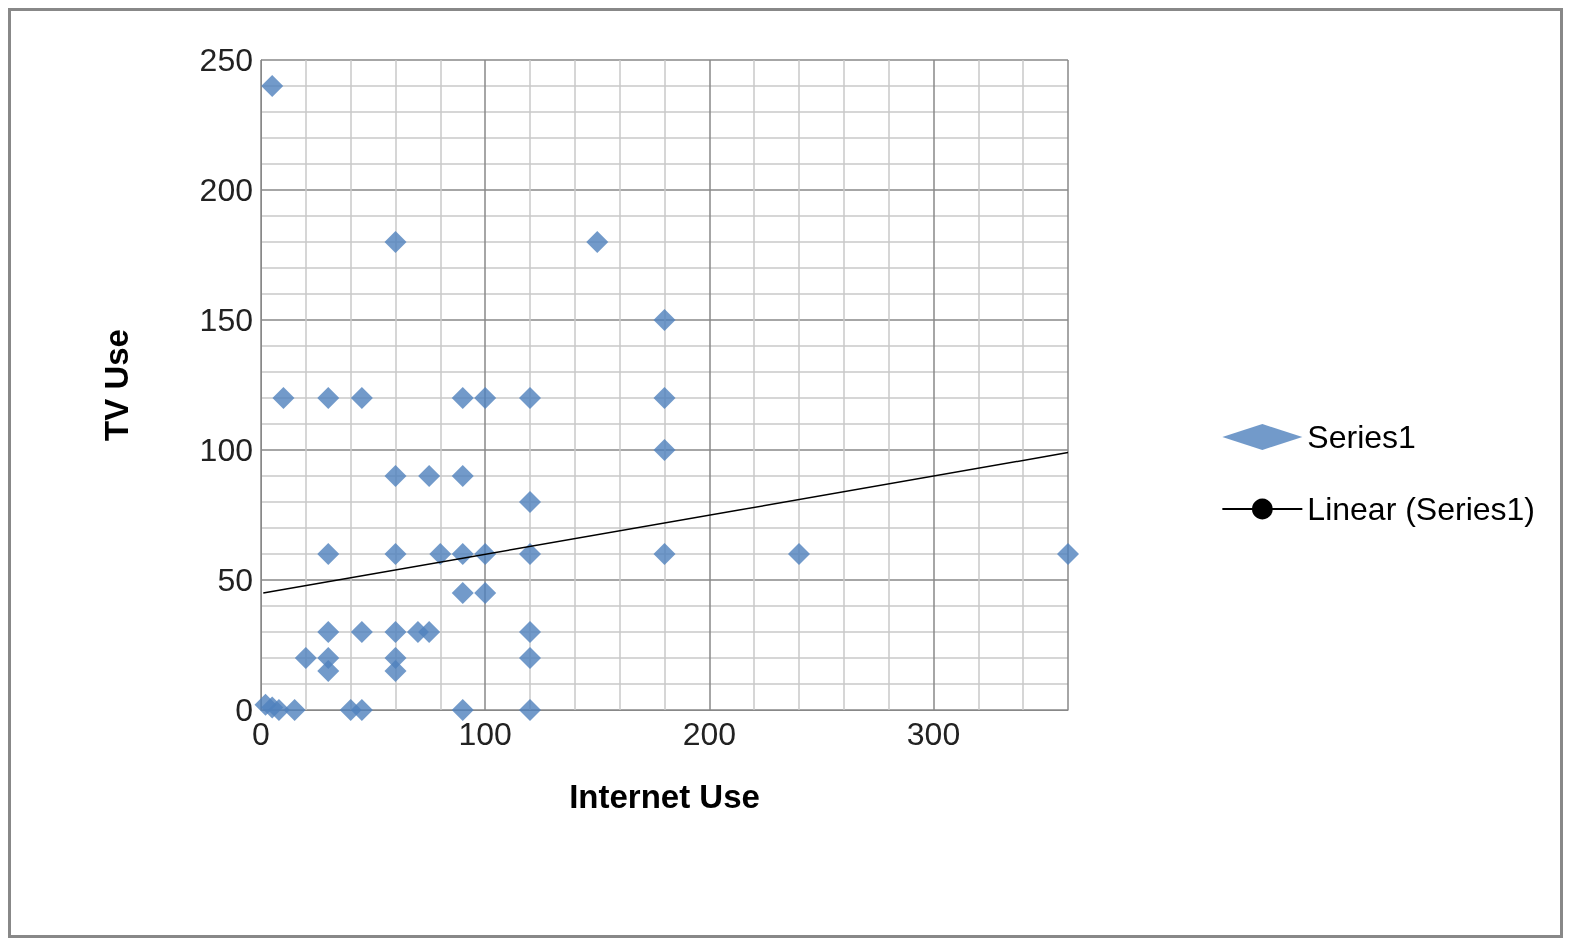 The width and height of the screenshot is (1571, 950). What do you see at coordinates (226, 450) in the screenshot?
I see `y-tick-label: 100` at bounding box center [226, 450].